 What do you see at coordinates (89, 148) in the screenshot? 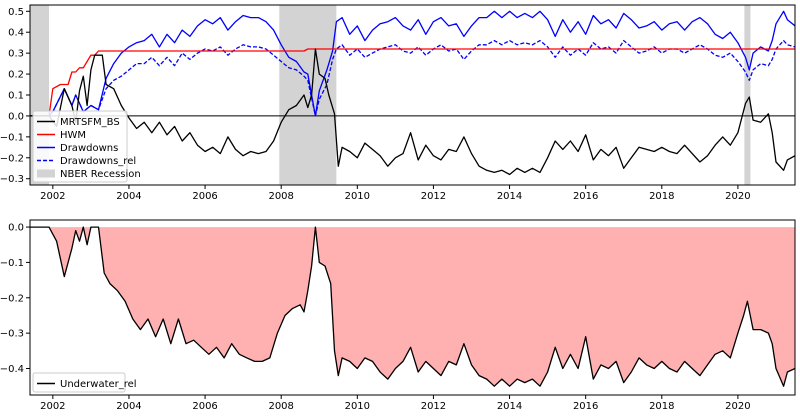
I see `legend-label: Drawdowns` at bounding box center [89, 148].